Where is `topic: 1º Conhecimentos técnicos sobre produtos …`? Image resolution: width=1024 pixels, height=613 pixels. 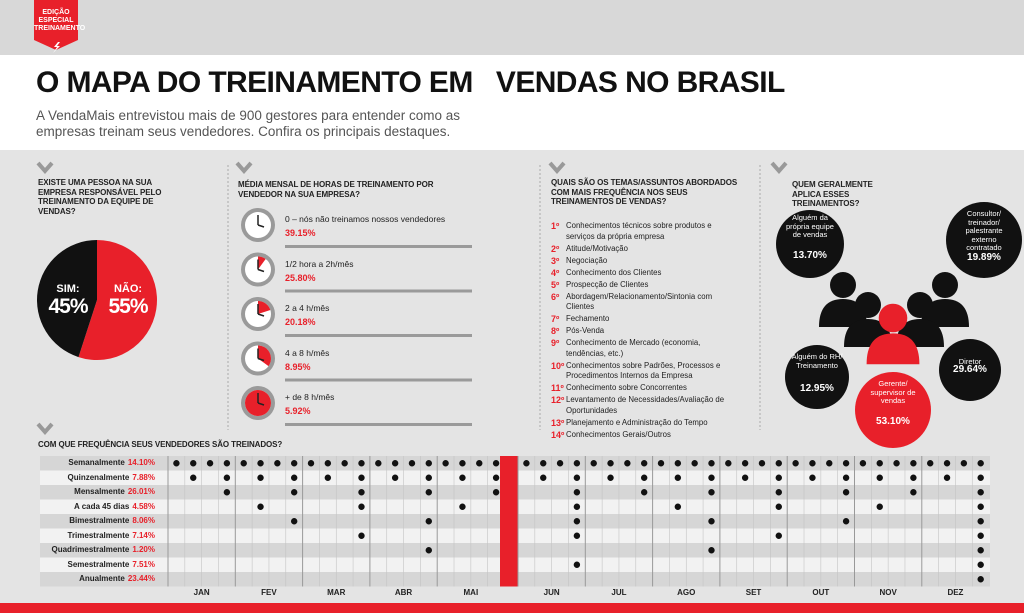 topic: 1º Conhecimentos técnicos sobre produtos … is located at coordinates (646, 231).